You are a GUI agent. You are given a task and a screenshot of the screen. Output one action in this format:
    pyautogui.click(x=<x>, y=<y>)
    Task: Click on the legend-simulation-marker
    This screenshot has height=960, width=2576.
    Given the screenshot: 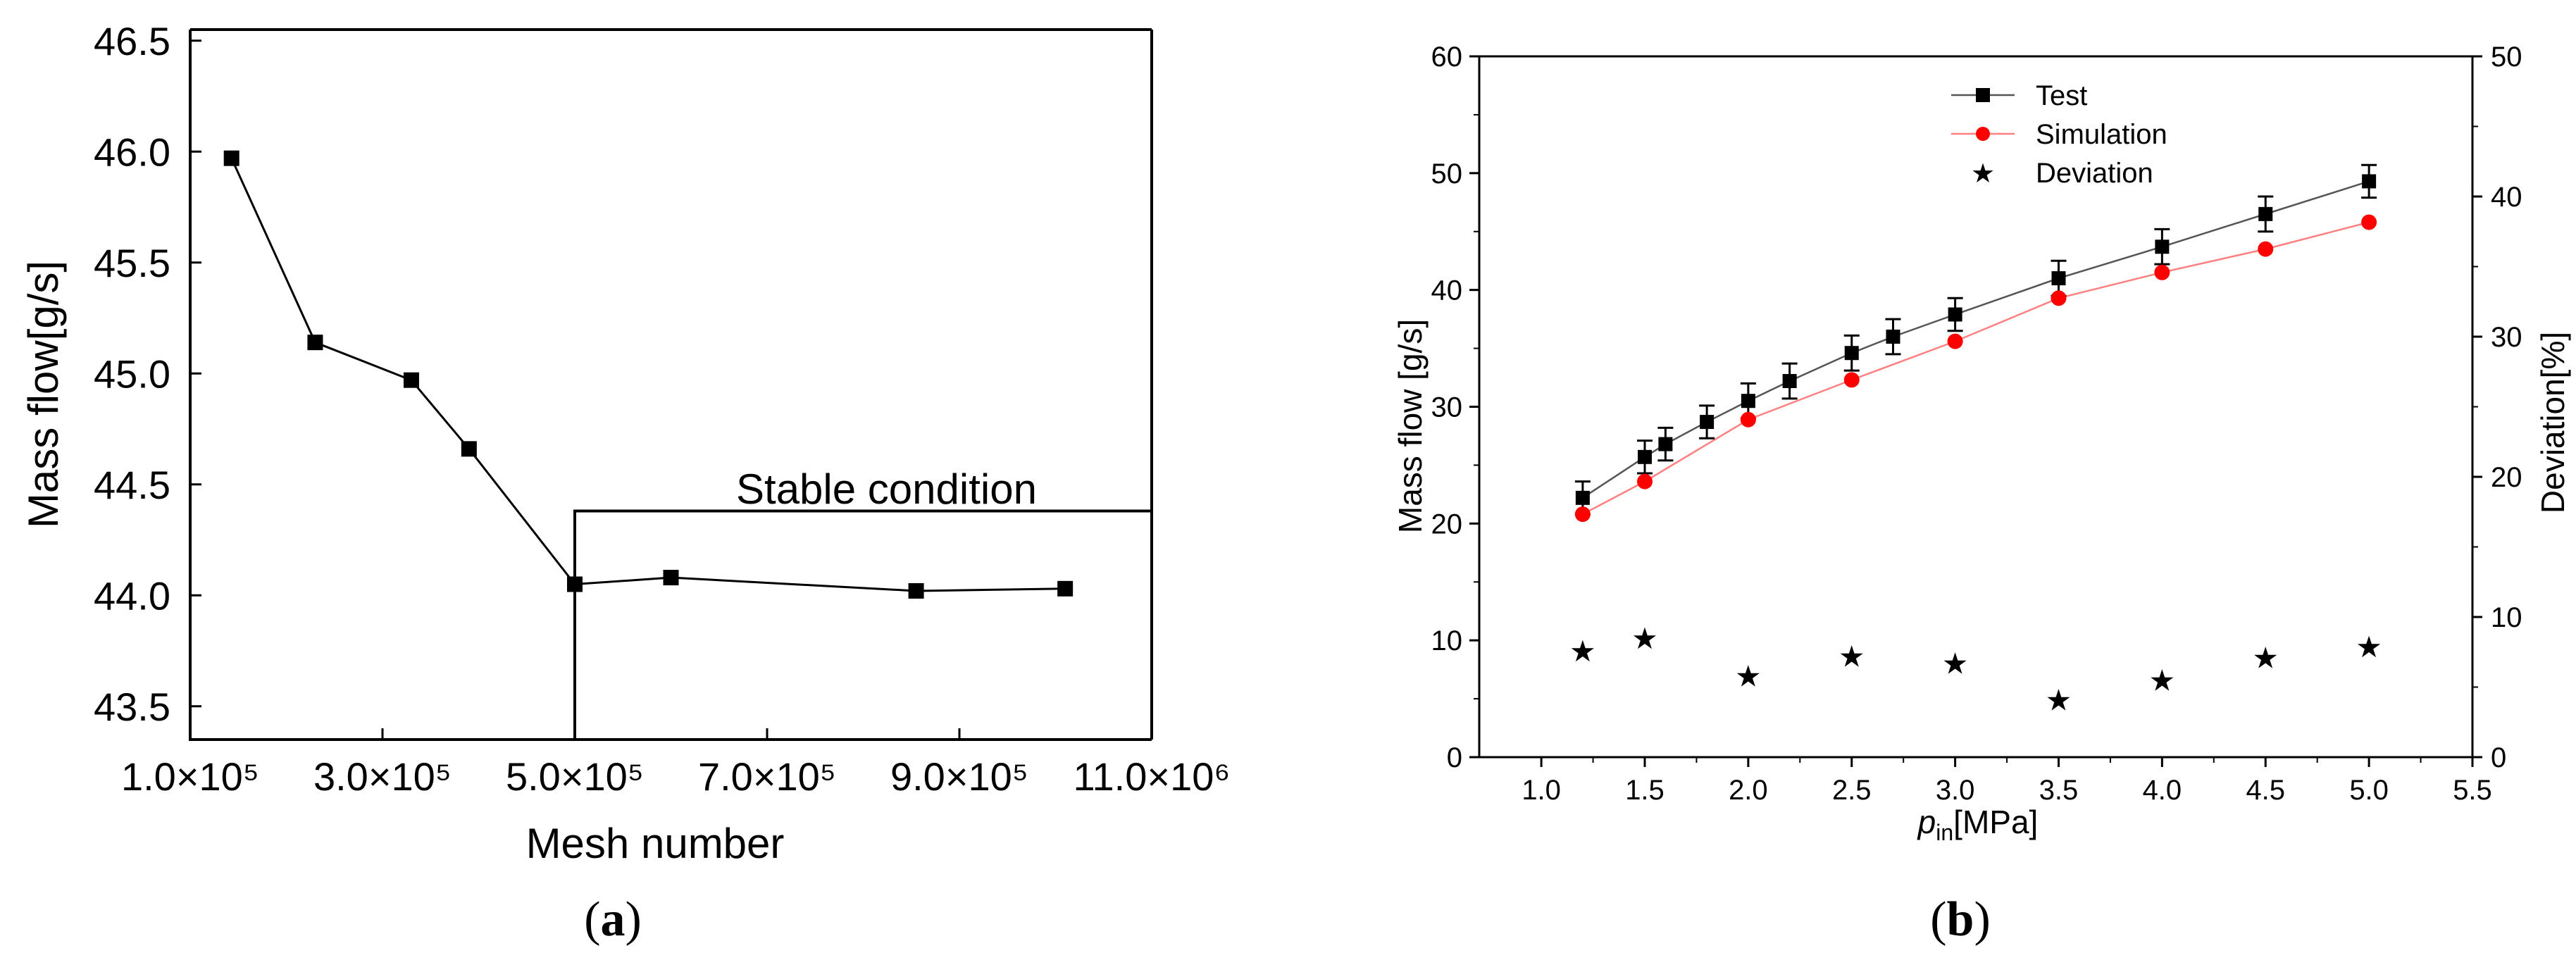 What is the action you would take?
    pyautogui.click(x=1983, y=134)
    